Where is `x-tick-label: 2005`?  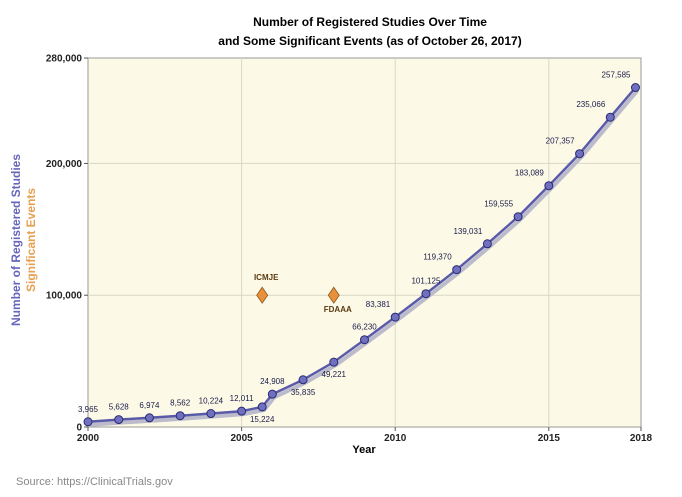
x-tick-label: 2005 is located at coordinates (241, 438).